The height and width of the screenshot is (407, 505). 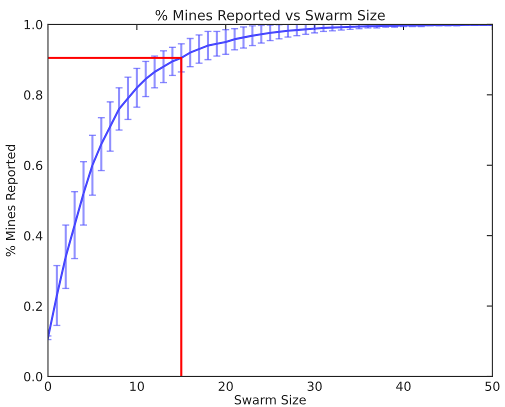 What do you see at coordinates (315, 387) in the screenshot?
I see `x-tick-label: 30` at bounding box center [315, 387].